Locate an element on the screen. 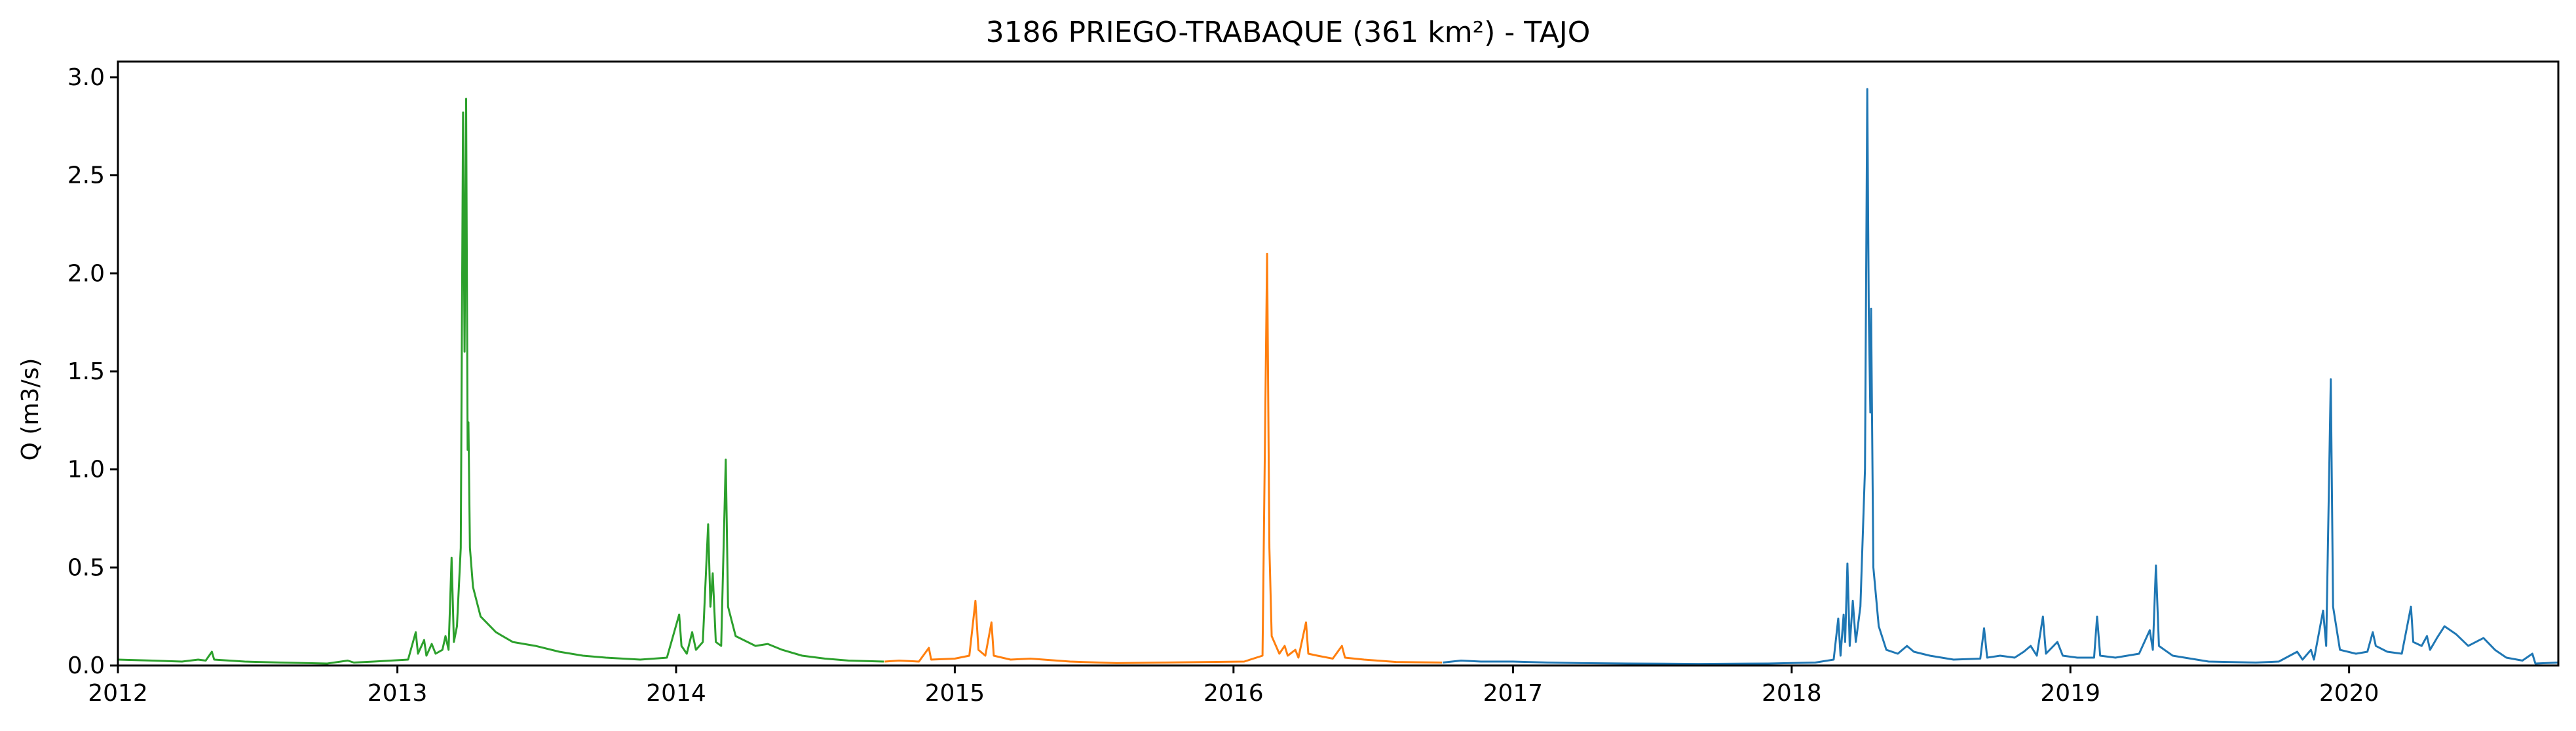  x-tick-label: 2018 is located at coordinates (1792, 693).